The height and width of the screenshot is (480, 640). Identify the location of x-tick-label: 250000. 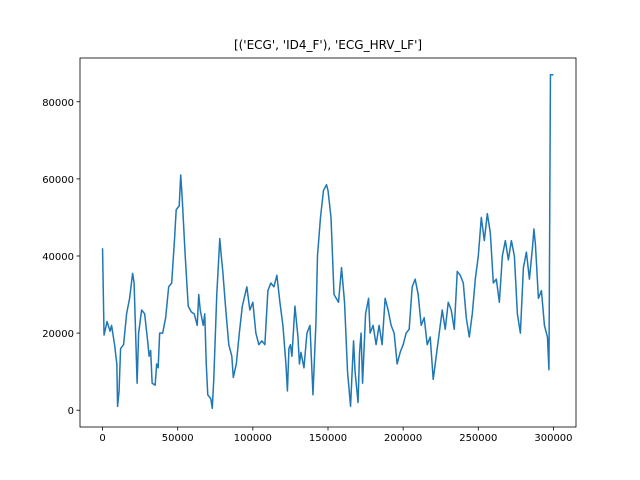
(478, 438).